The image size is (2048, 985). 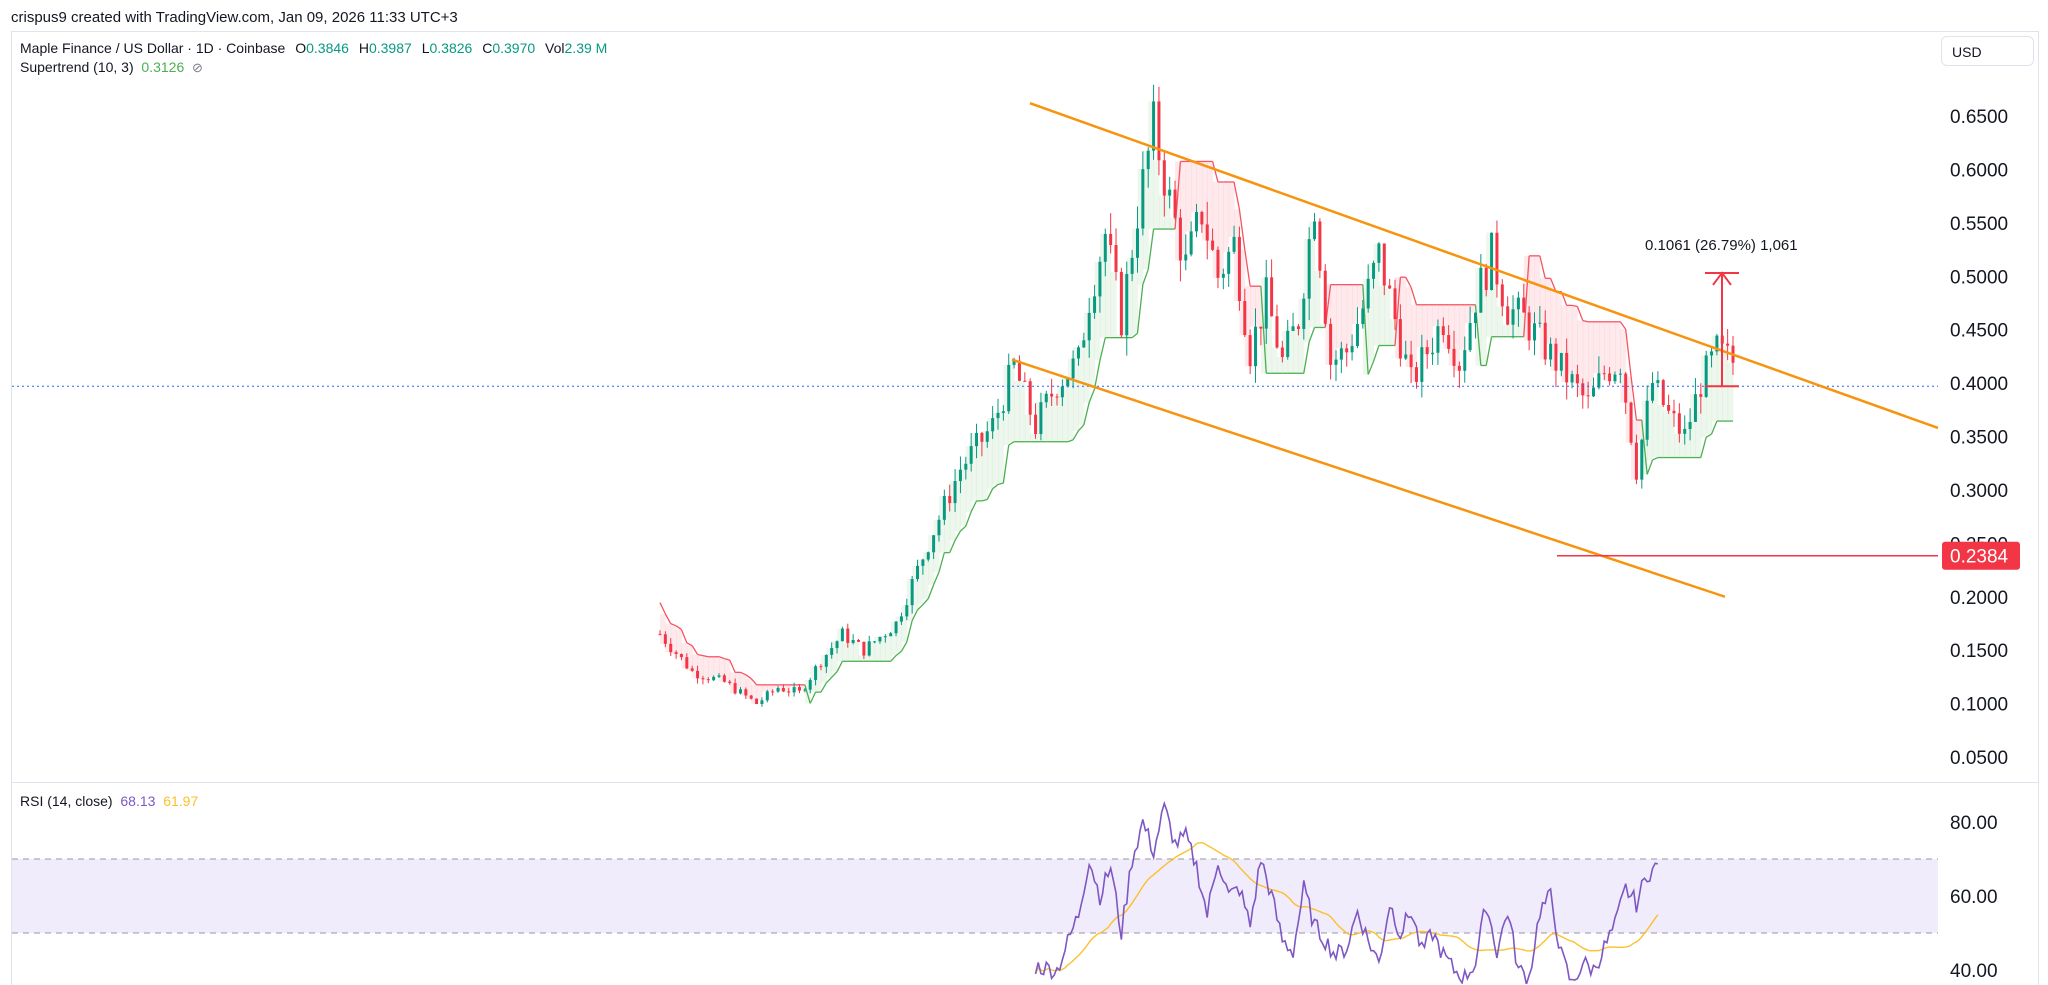 What do you see at coordinates (1346, 892) in the screenshot?
I see `rsi-line` at bounding box center [1346, 892].